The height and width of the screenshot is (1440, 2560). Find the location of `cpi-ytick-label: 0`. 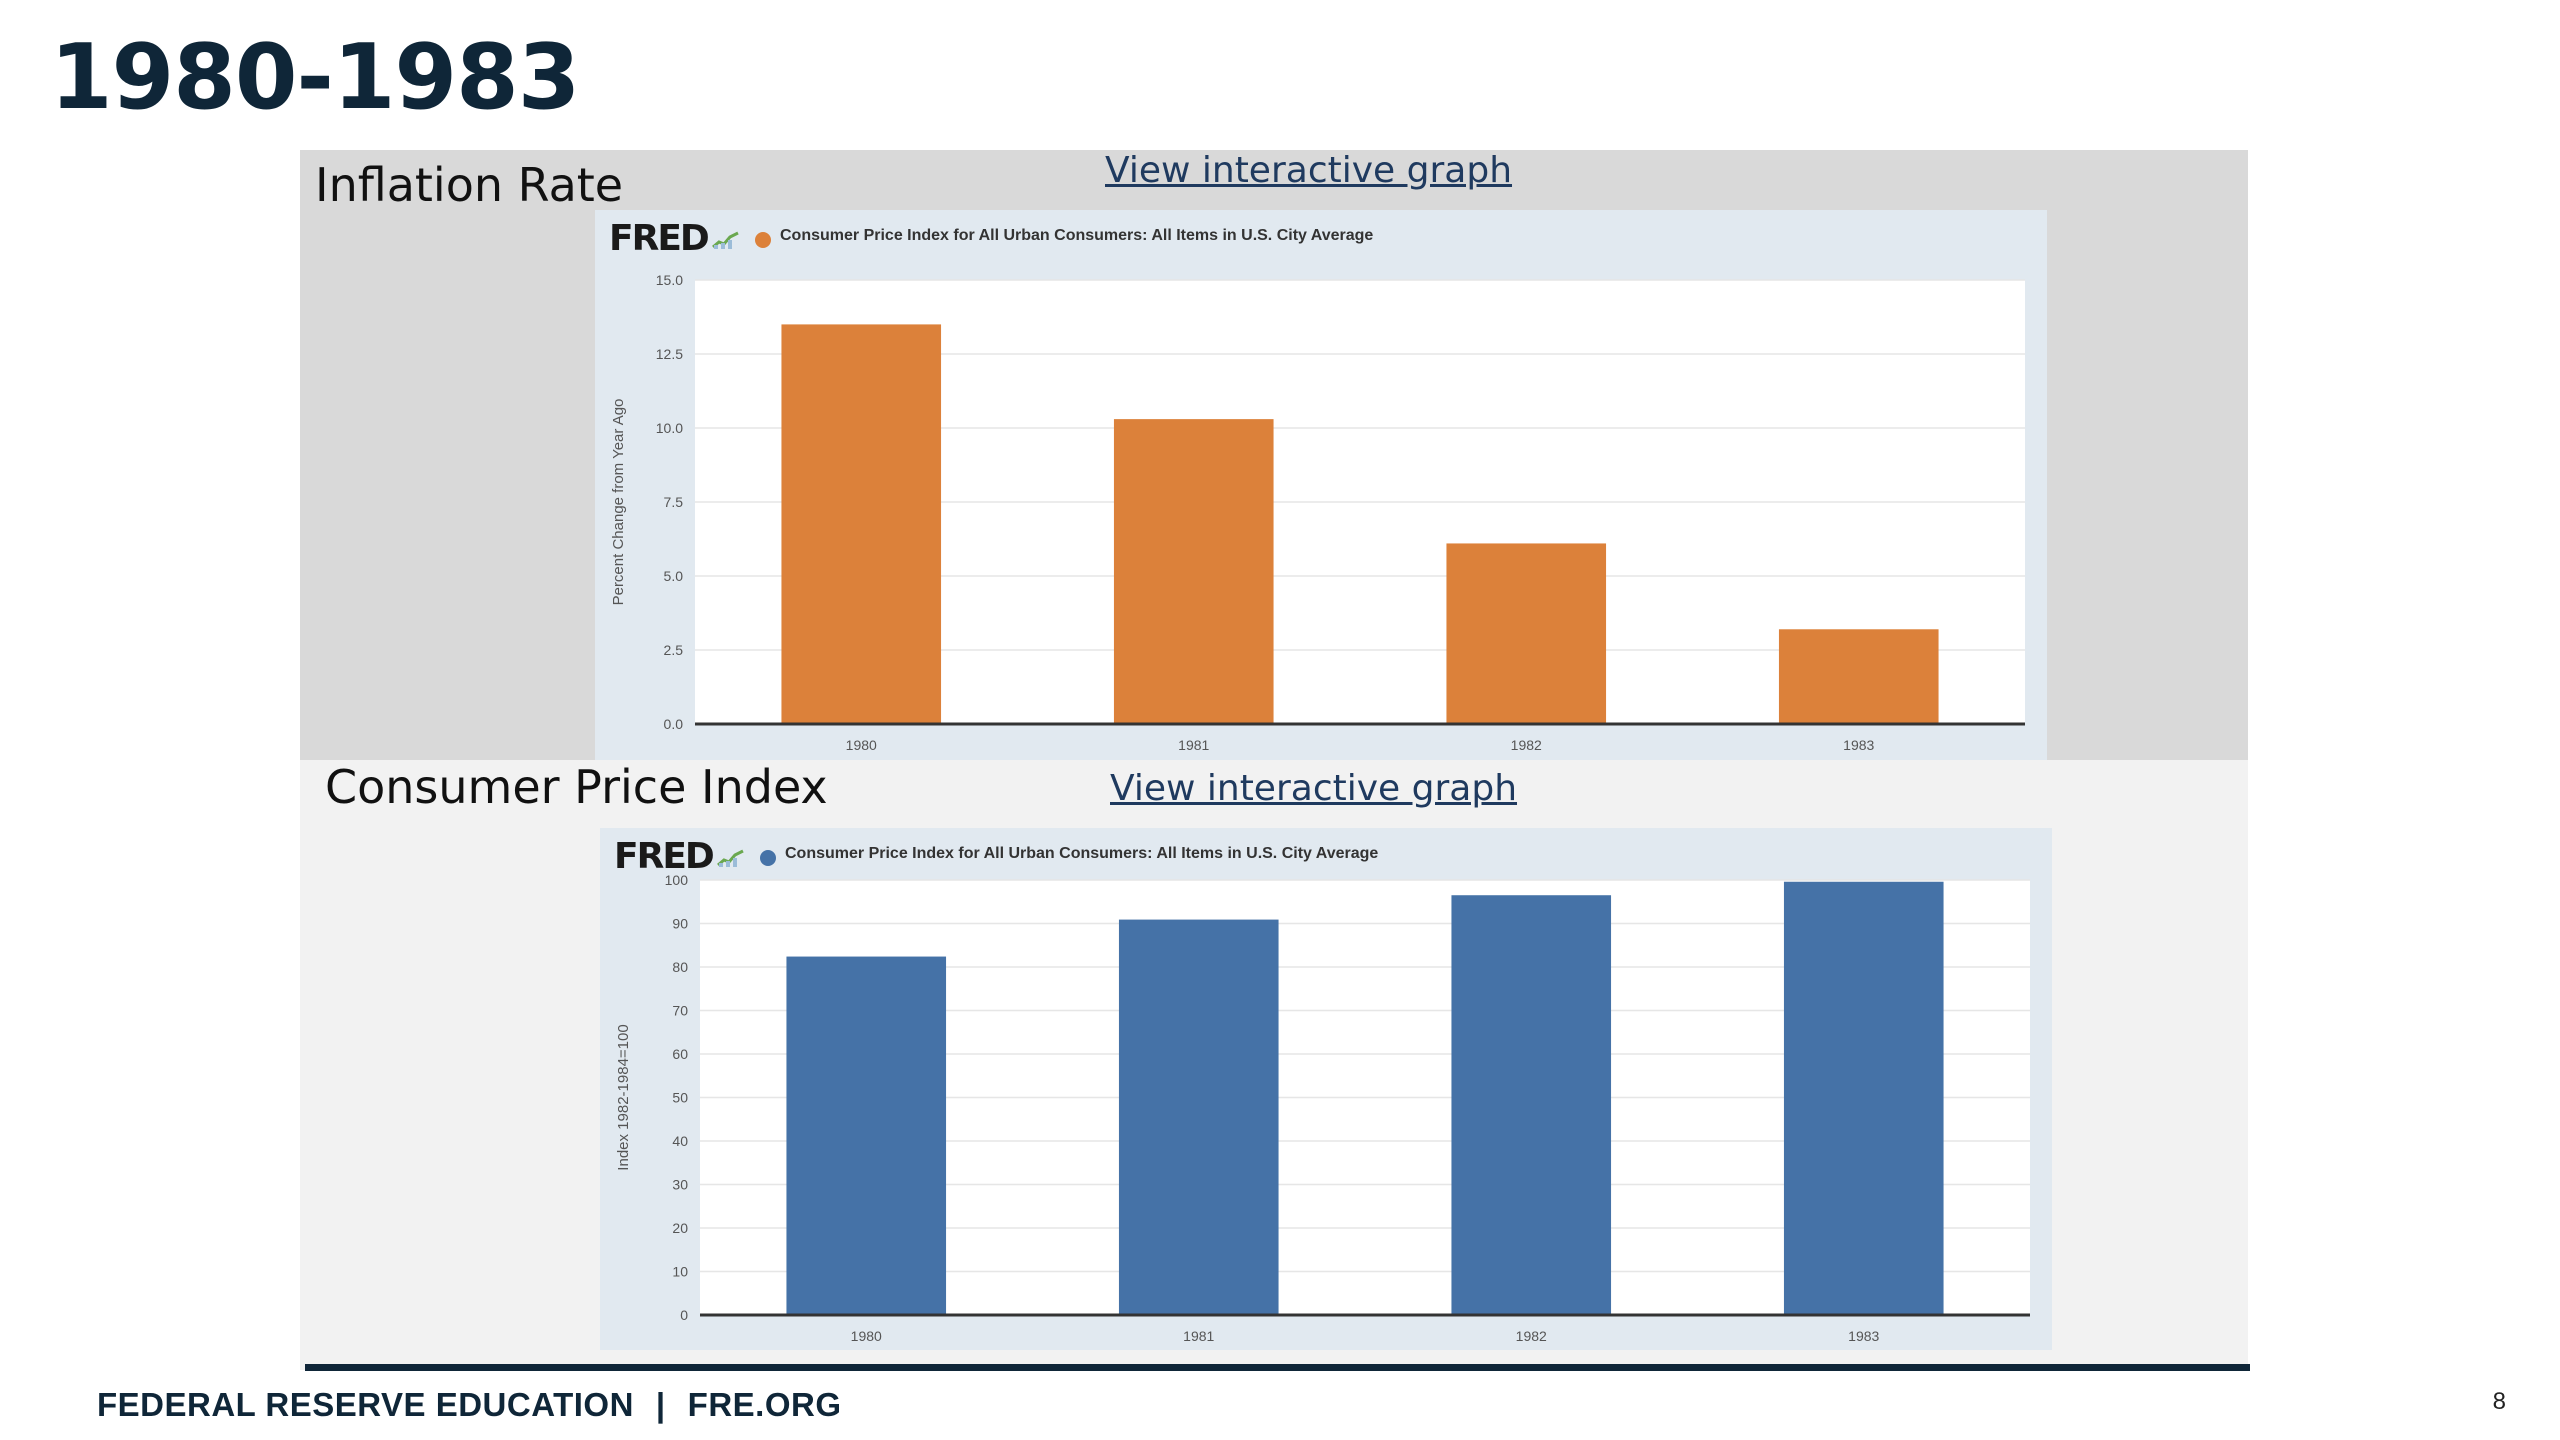

cpi-ytick-label: 0 is located at coordinates (684, 1315).